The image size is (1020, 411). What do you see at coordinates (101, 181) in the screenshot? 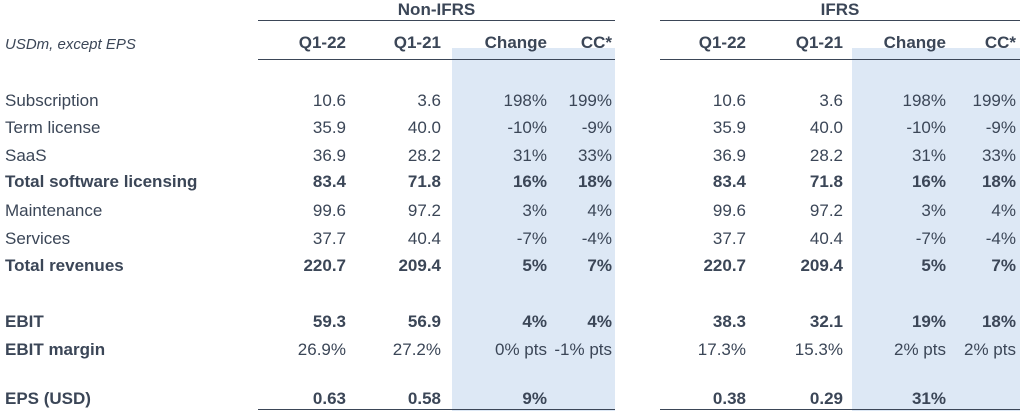
I see `row-label: Total software licensing` at bounding box center [101, 181].